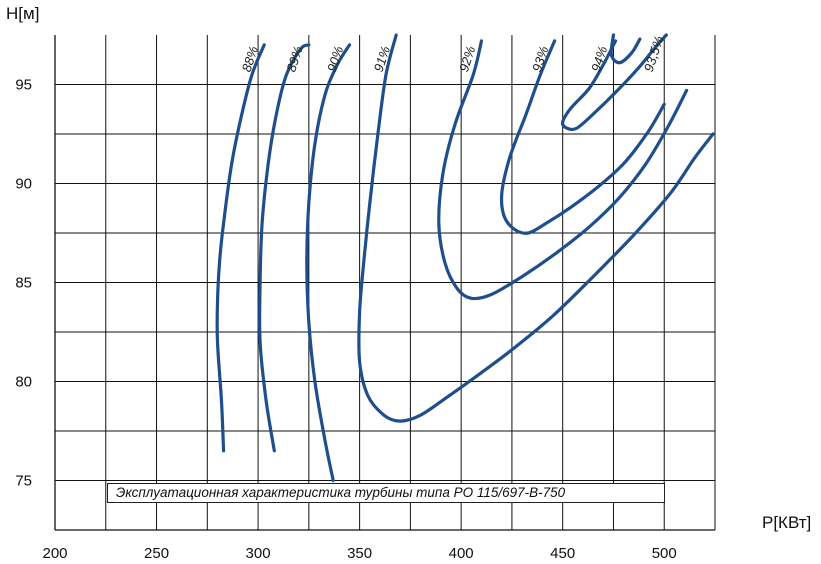  What do you see at coordinates (335, 58) in the screenshot?
I see `contour-label-90pct: 90%` at bounding box center [335, 58].